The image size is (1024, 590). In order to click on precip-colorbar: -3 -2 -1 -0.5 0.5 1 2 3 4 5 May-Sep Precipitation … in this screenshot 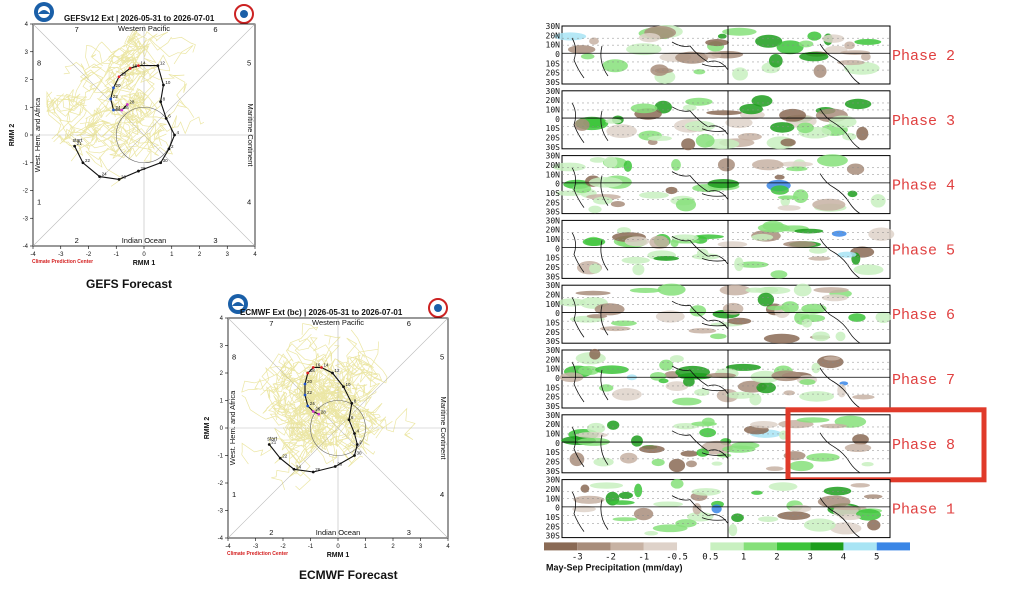, I will do `click(727, 557)`.